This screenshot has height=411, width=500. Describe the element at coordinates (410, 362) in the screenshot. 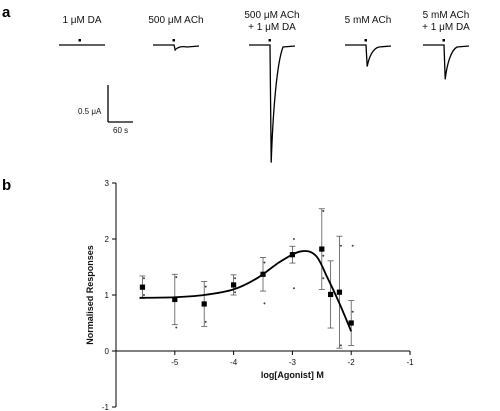

I see `x-tick-label: -1` at that location.